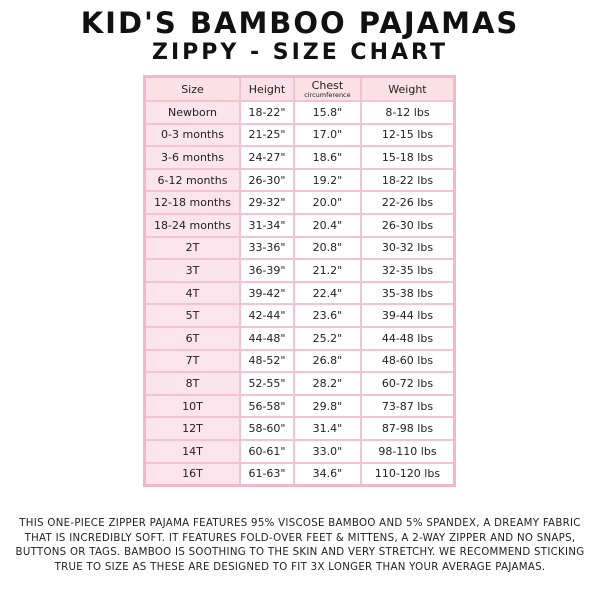 Image resolution: width=600 pixels, height=600 pixels. I want to click on table-row: 18-24 months 31-34" 20.4" 26-30 lbs, so click(299, 225).